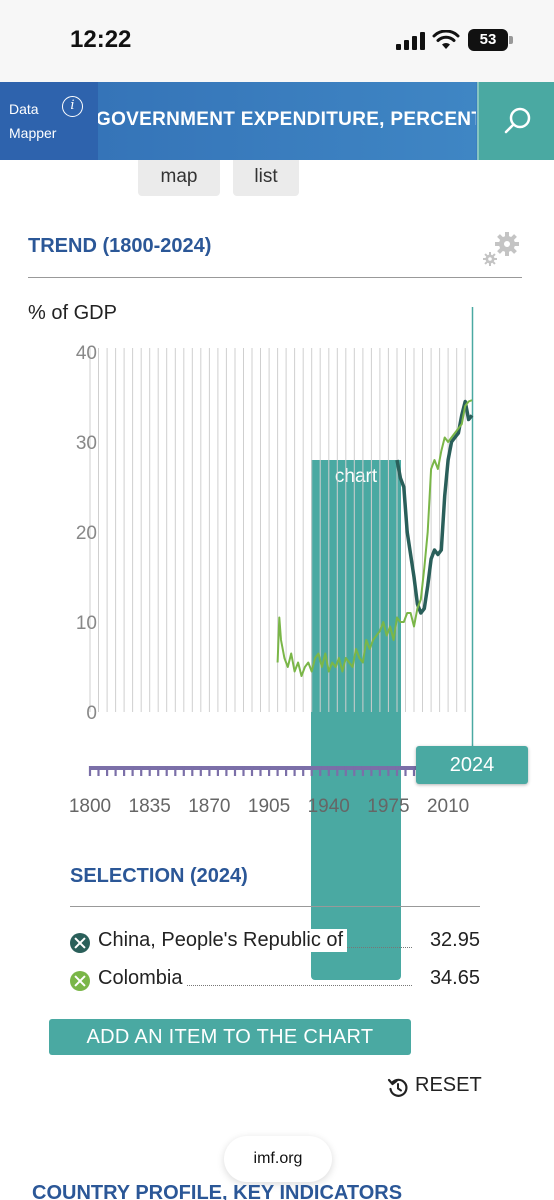 This screenshot has height=1200, width=554. I want to click on selection-item-name: China, People's Republic of, so click(223, 940).